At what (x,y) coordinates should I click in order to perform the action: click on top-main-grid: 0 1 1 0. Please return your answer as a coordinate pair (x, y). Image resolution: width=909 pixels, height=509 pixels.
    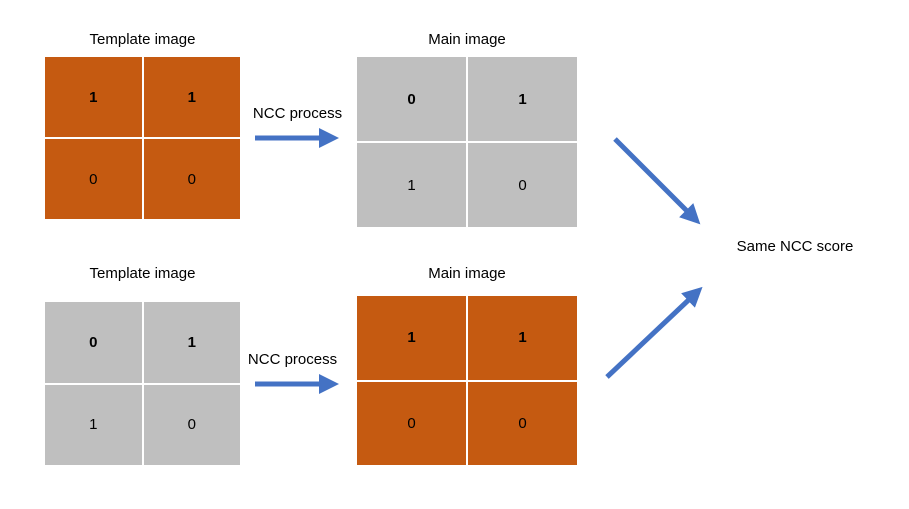
    Looking at the image, I should click on (467, 142).